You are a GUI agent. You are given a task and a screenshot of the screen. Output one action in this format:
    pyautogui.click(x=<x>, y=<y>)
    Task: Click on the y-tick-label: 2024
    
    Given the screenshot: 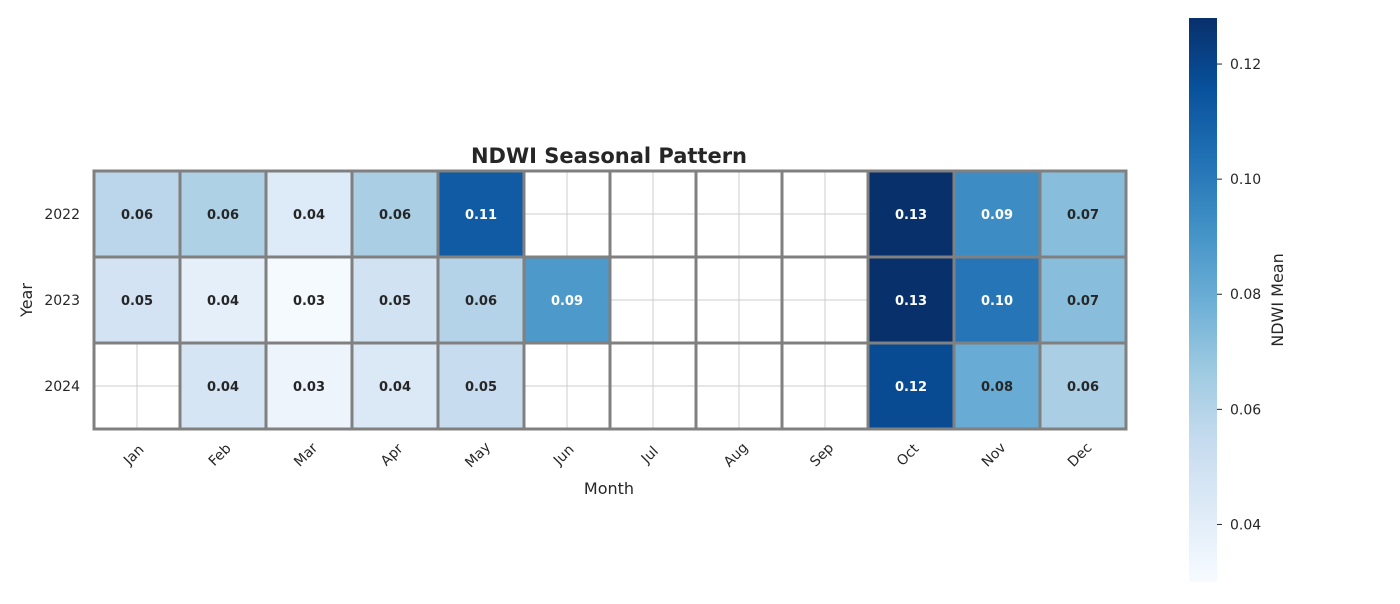 What is the action you would take?
    pyautogui.click(x=62, y=387)
    